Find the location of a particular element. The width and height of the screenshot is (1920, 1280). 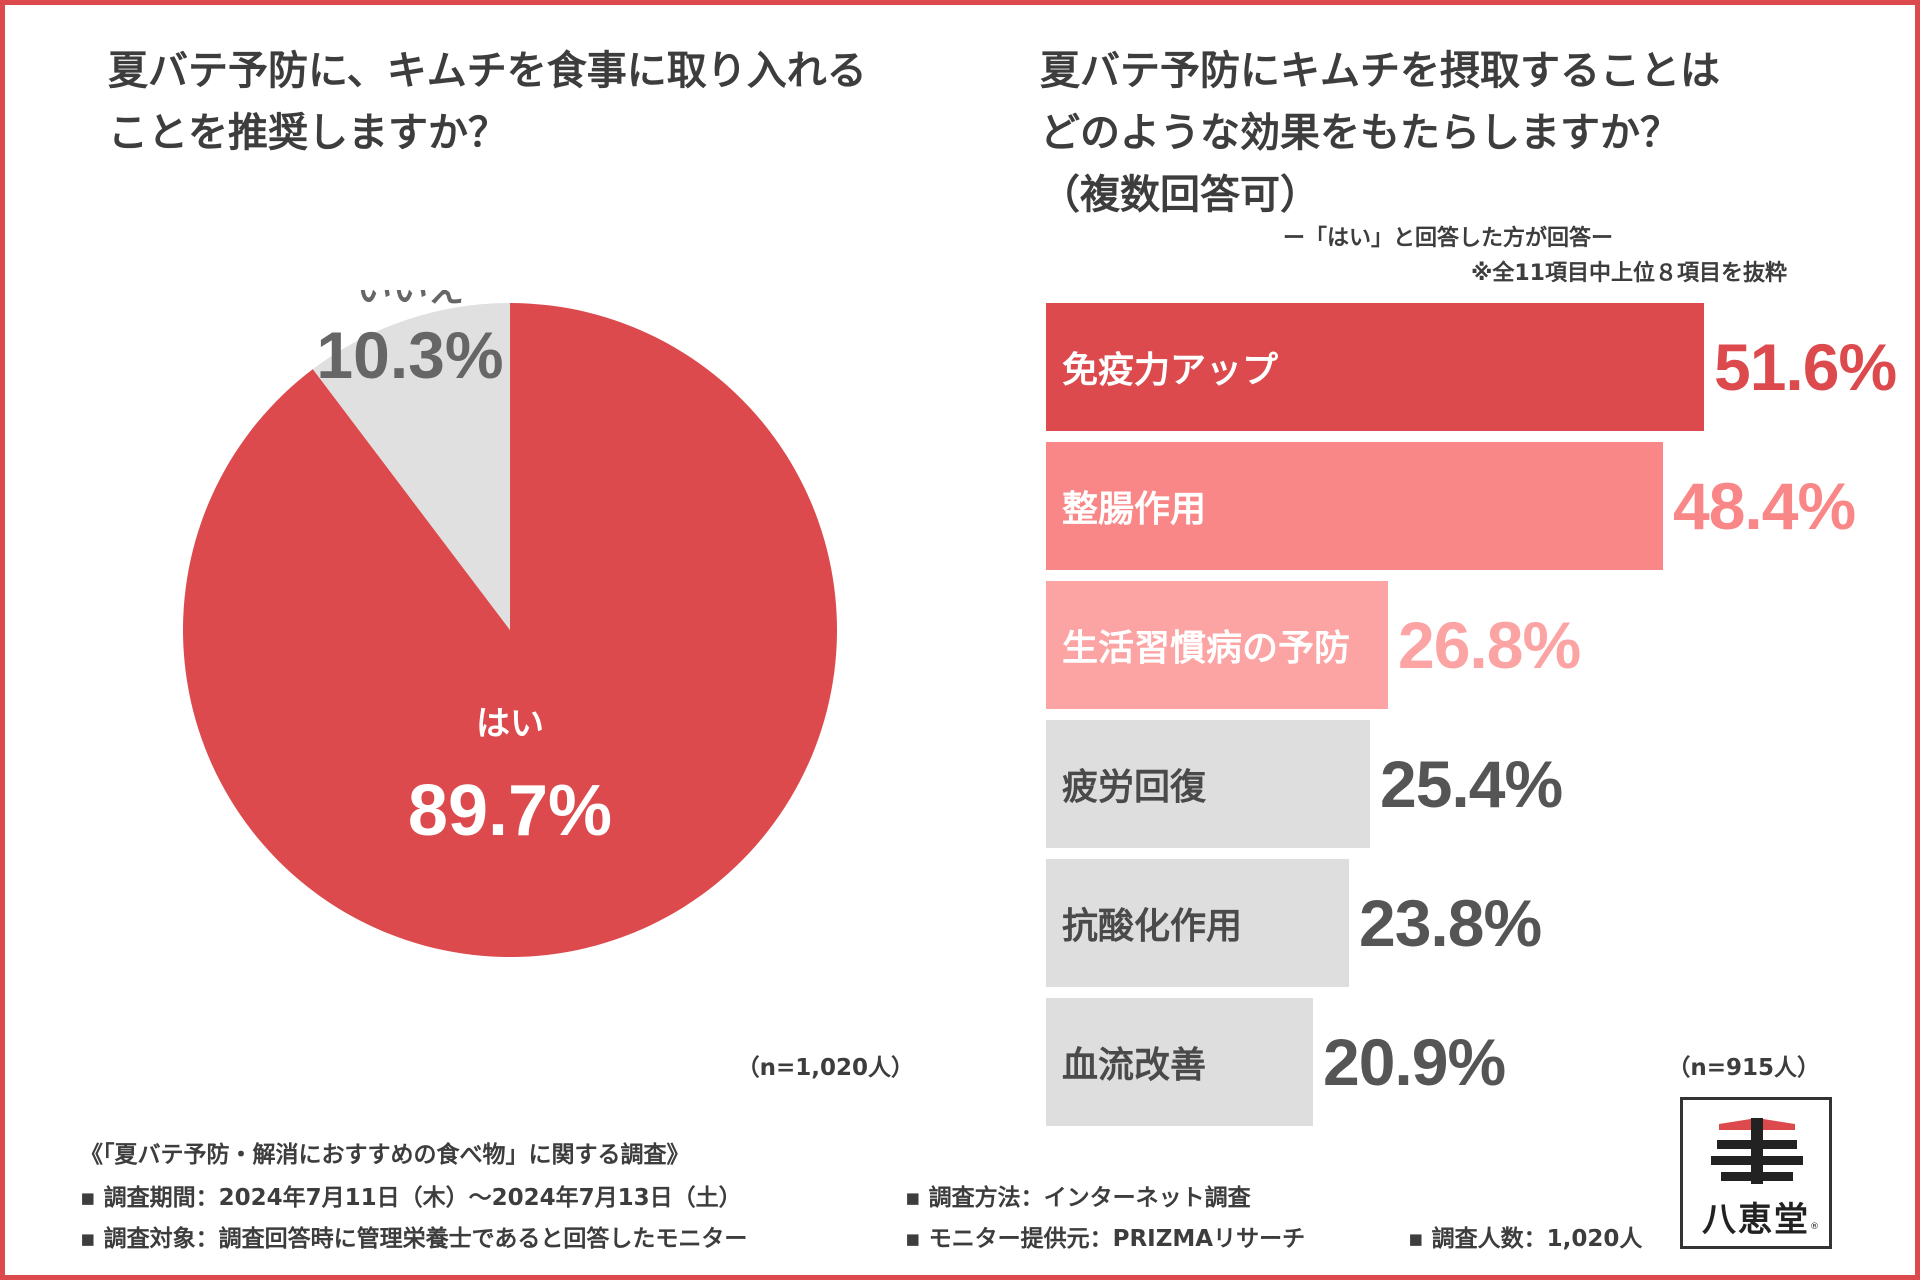

pie-slice-no is located at coordinates (411, 466).